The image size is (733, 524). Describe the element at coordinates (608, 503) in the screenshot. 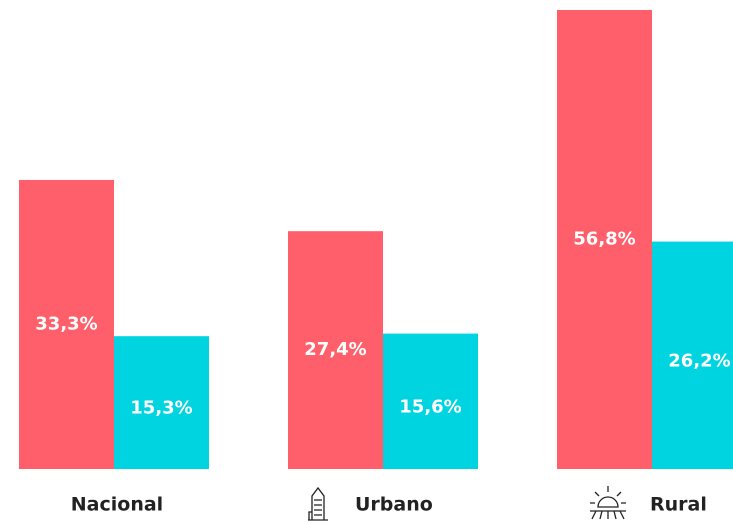

I see `sun-icon` at that location.